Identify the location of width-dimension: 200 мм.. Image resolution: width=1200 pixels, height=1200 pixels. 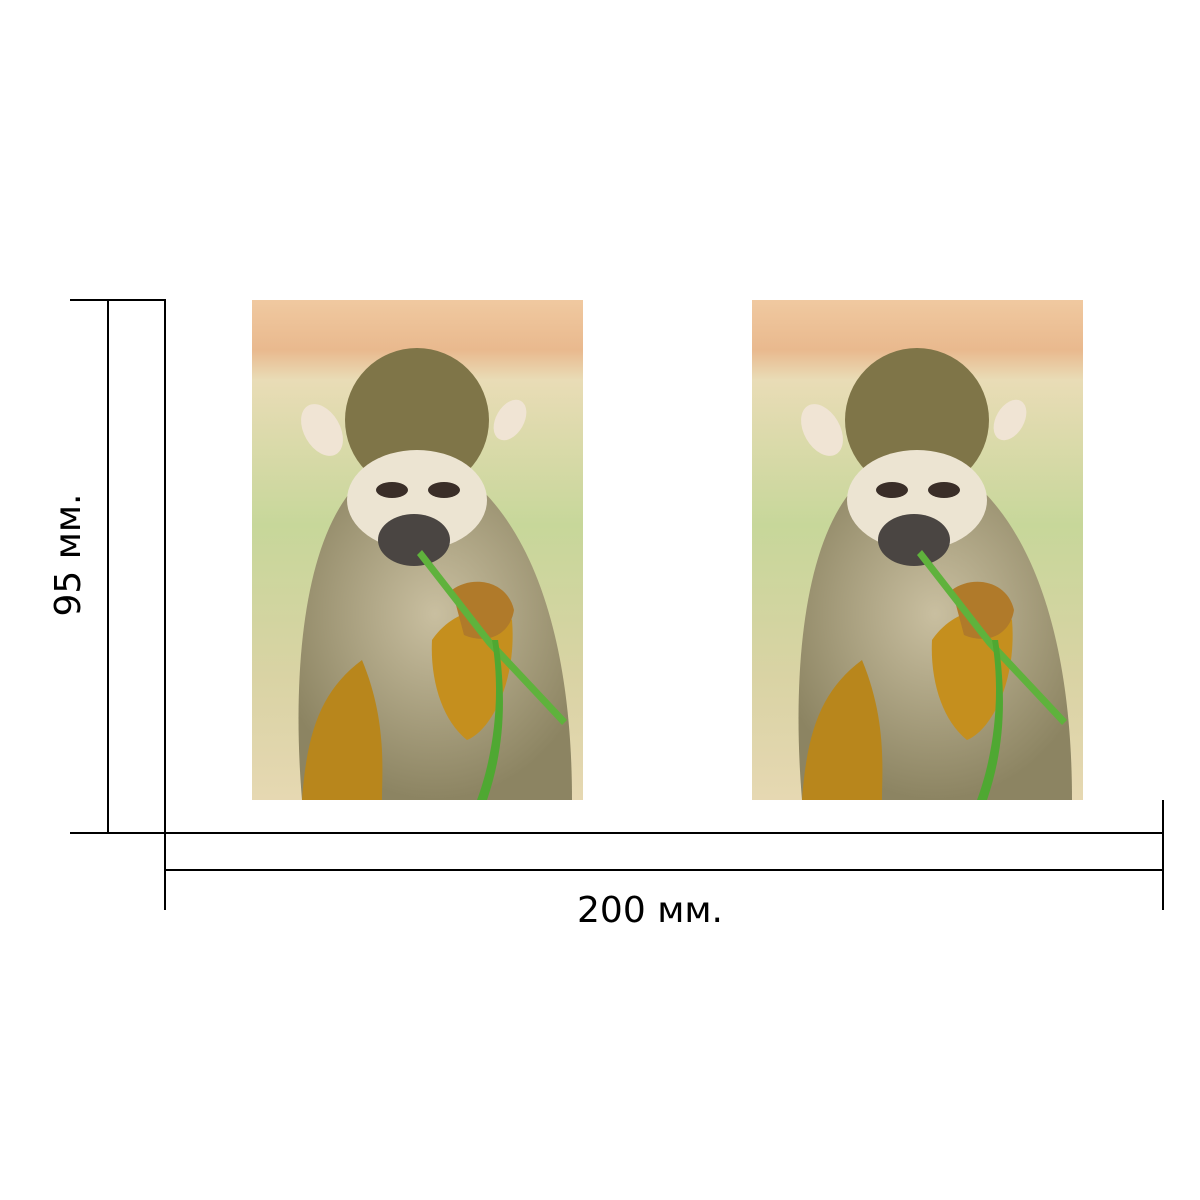
(664, 865).